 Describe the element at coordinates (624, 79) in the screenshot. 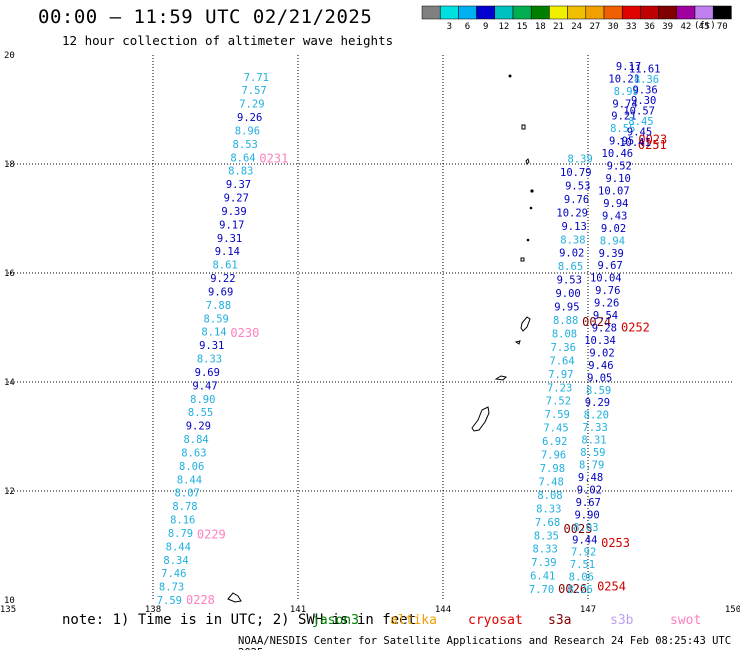

I see `wave-height-value: 10.21` at that location.